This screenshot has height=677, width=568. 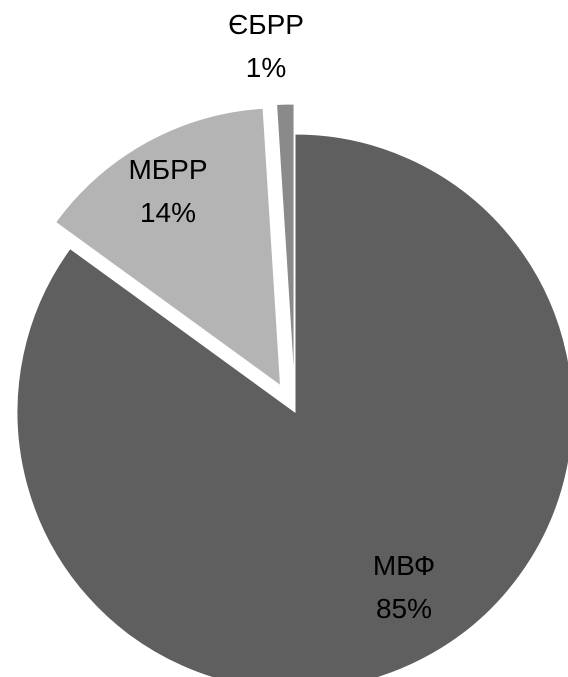 I want to click on slice-percent-label: 1%, so click(x=266, y=67).